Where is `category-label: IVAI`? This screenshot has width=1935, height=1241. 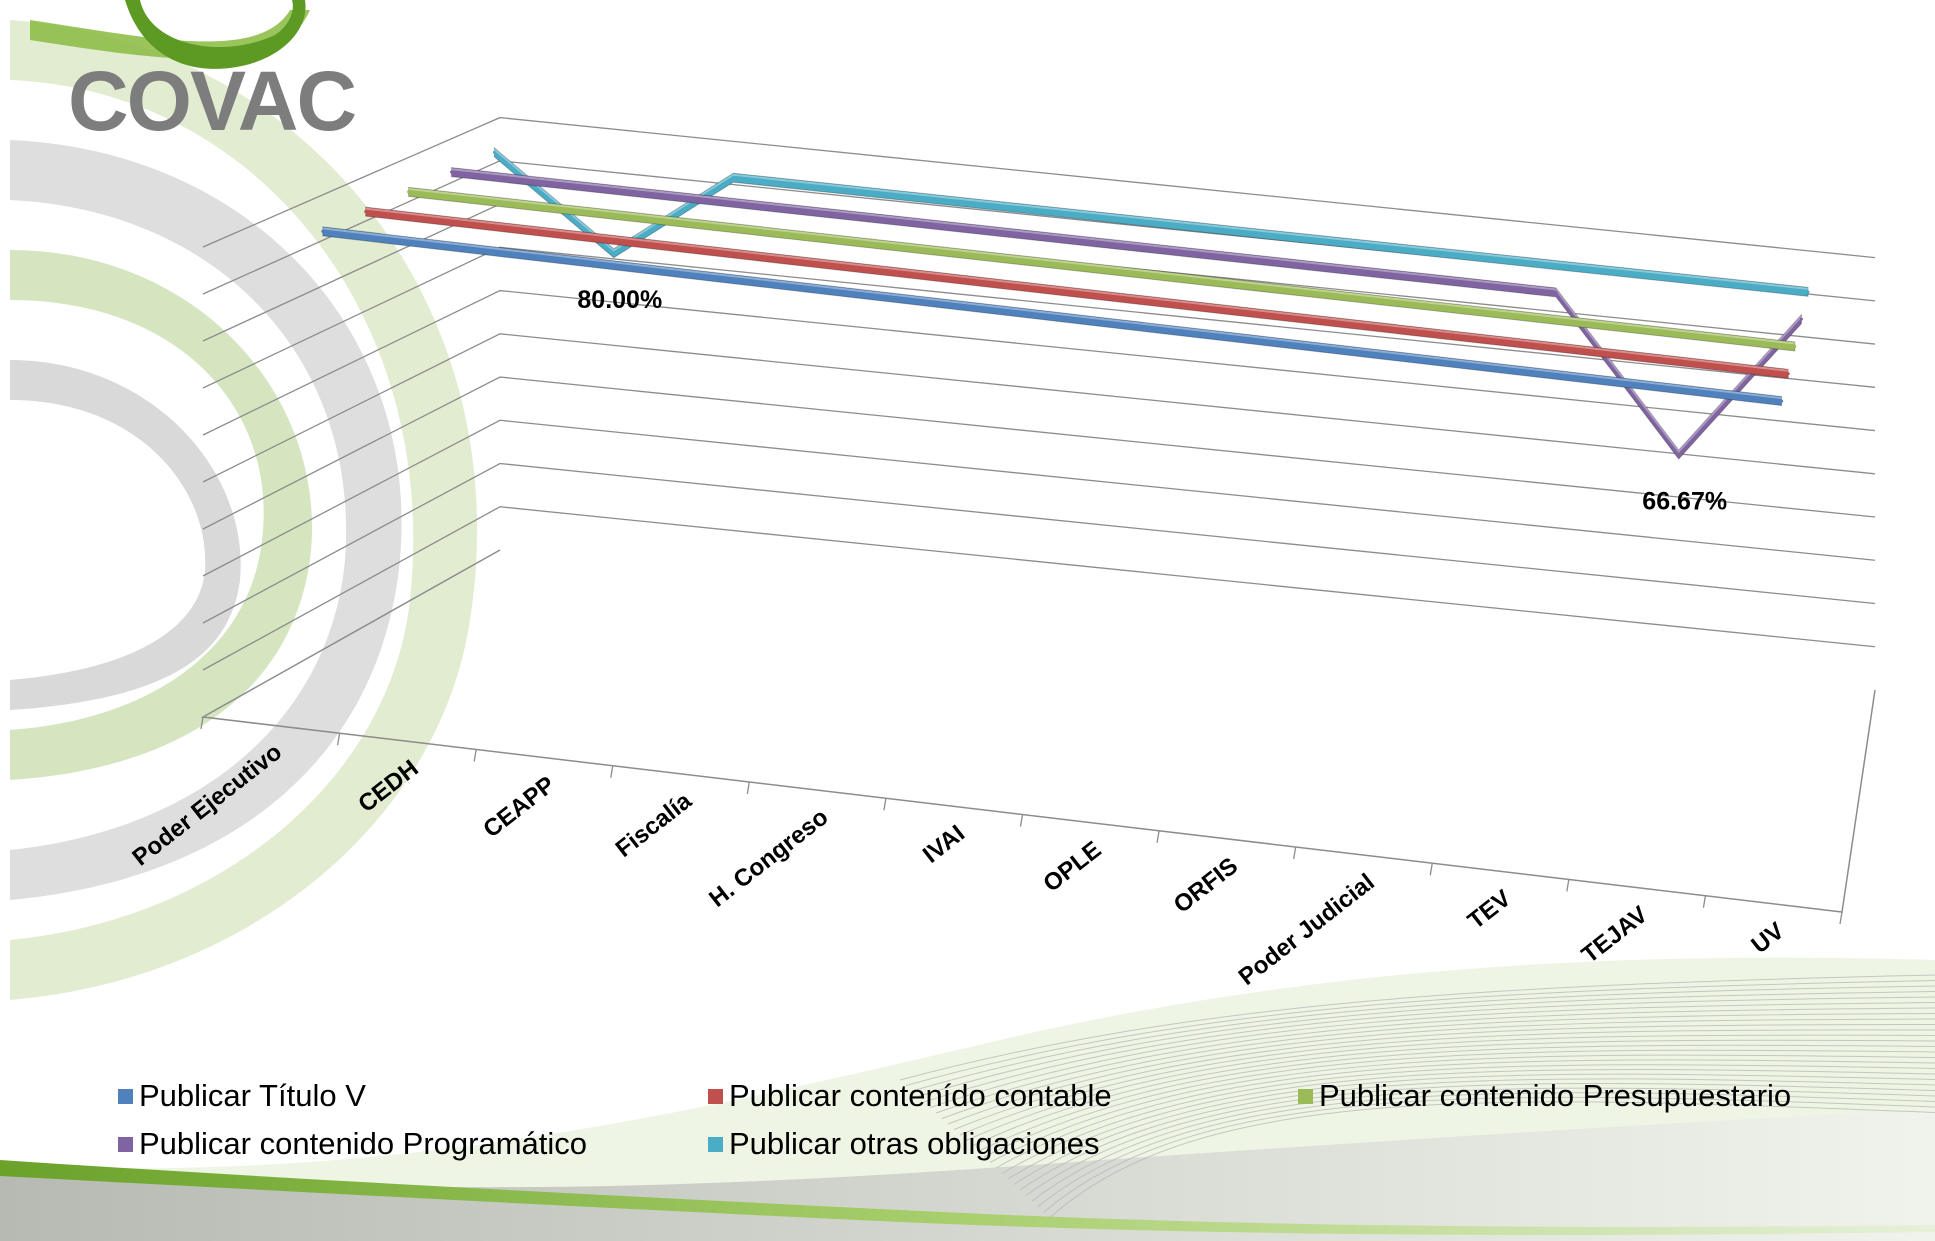 category-label: IVAI is located at coordinates (944, 844).